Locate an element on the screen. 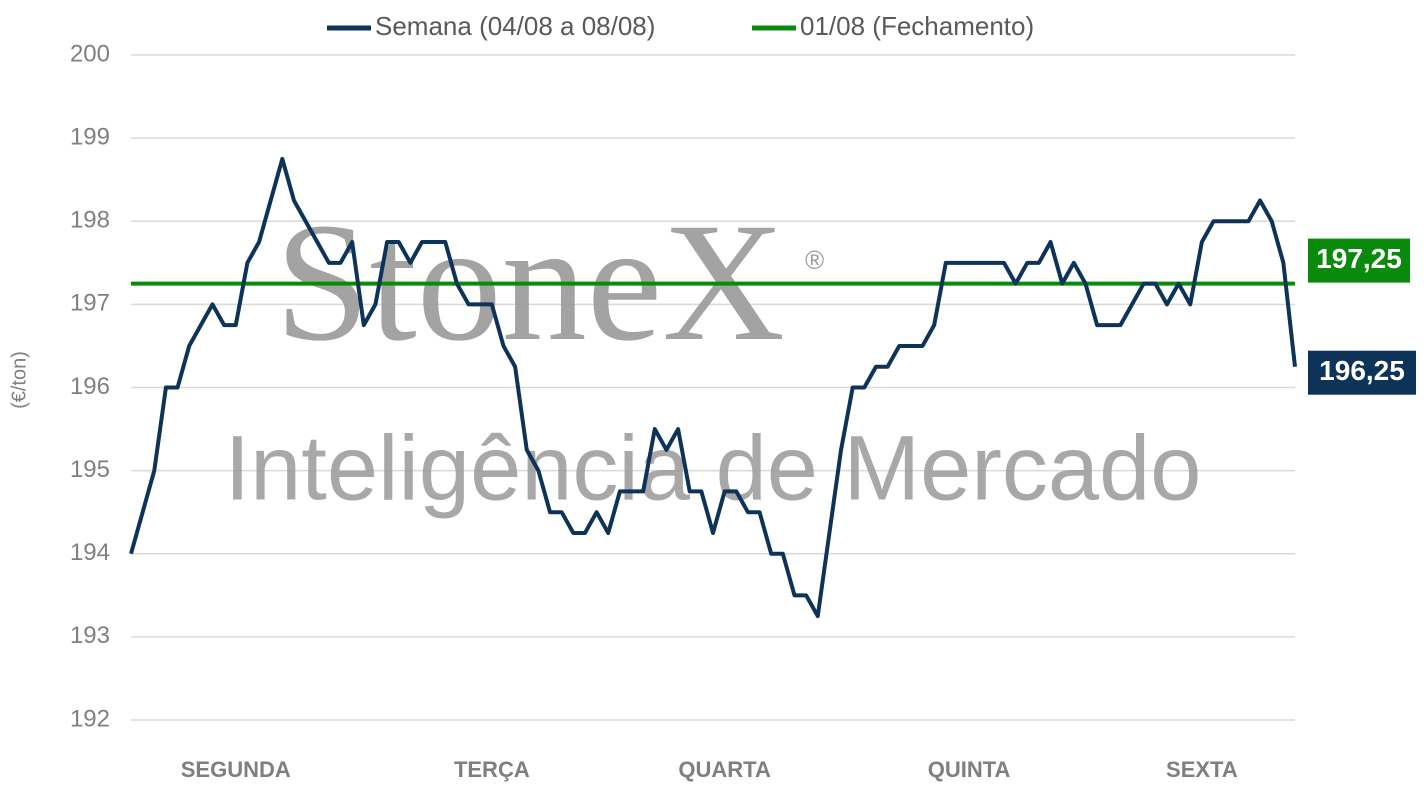  y-tick-label: 200 is located at coordinates (90, 53).